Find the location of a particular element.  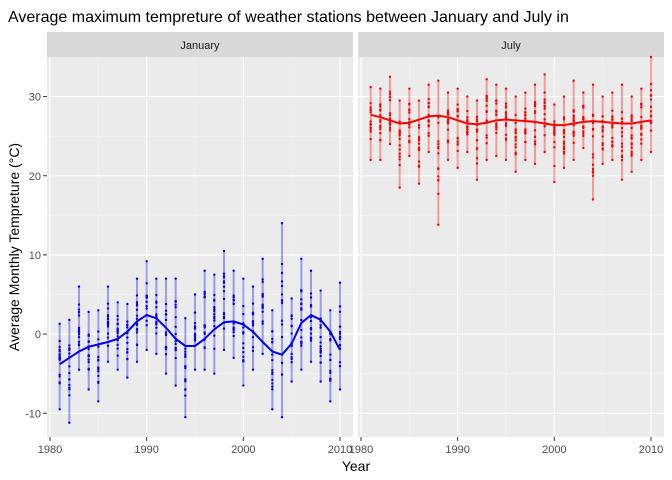

x-tick-label: 2010 is located at coordinates (651, 450).